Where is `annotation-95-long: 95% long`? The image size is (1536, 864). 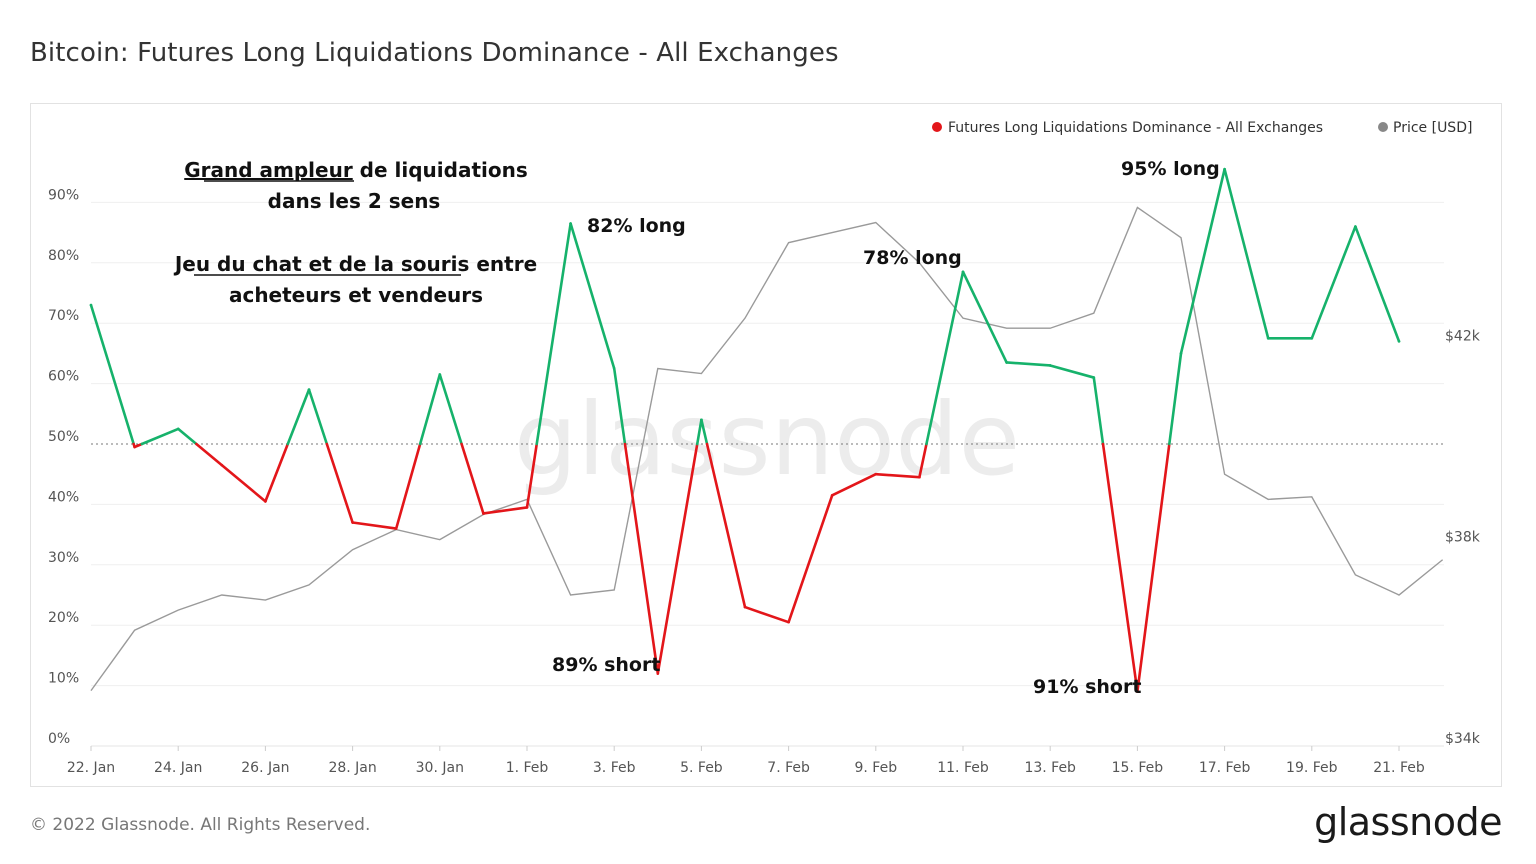
annotation-95-long: 95% long is located at coordinates (1170, 169).